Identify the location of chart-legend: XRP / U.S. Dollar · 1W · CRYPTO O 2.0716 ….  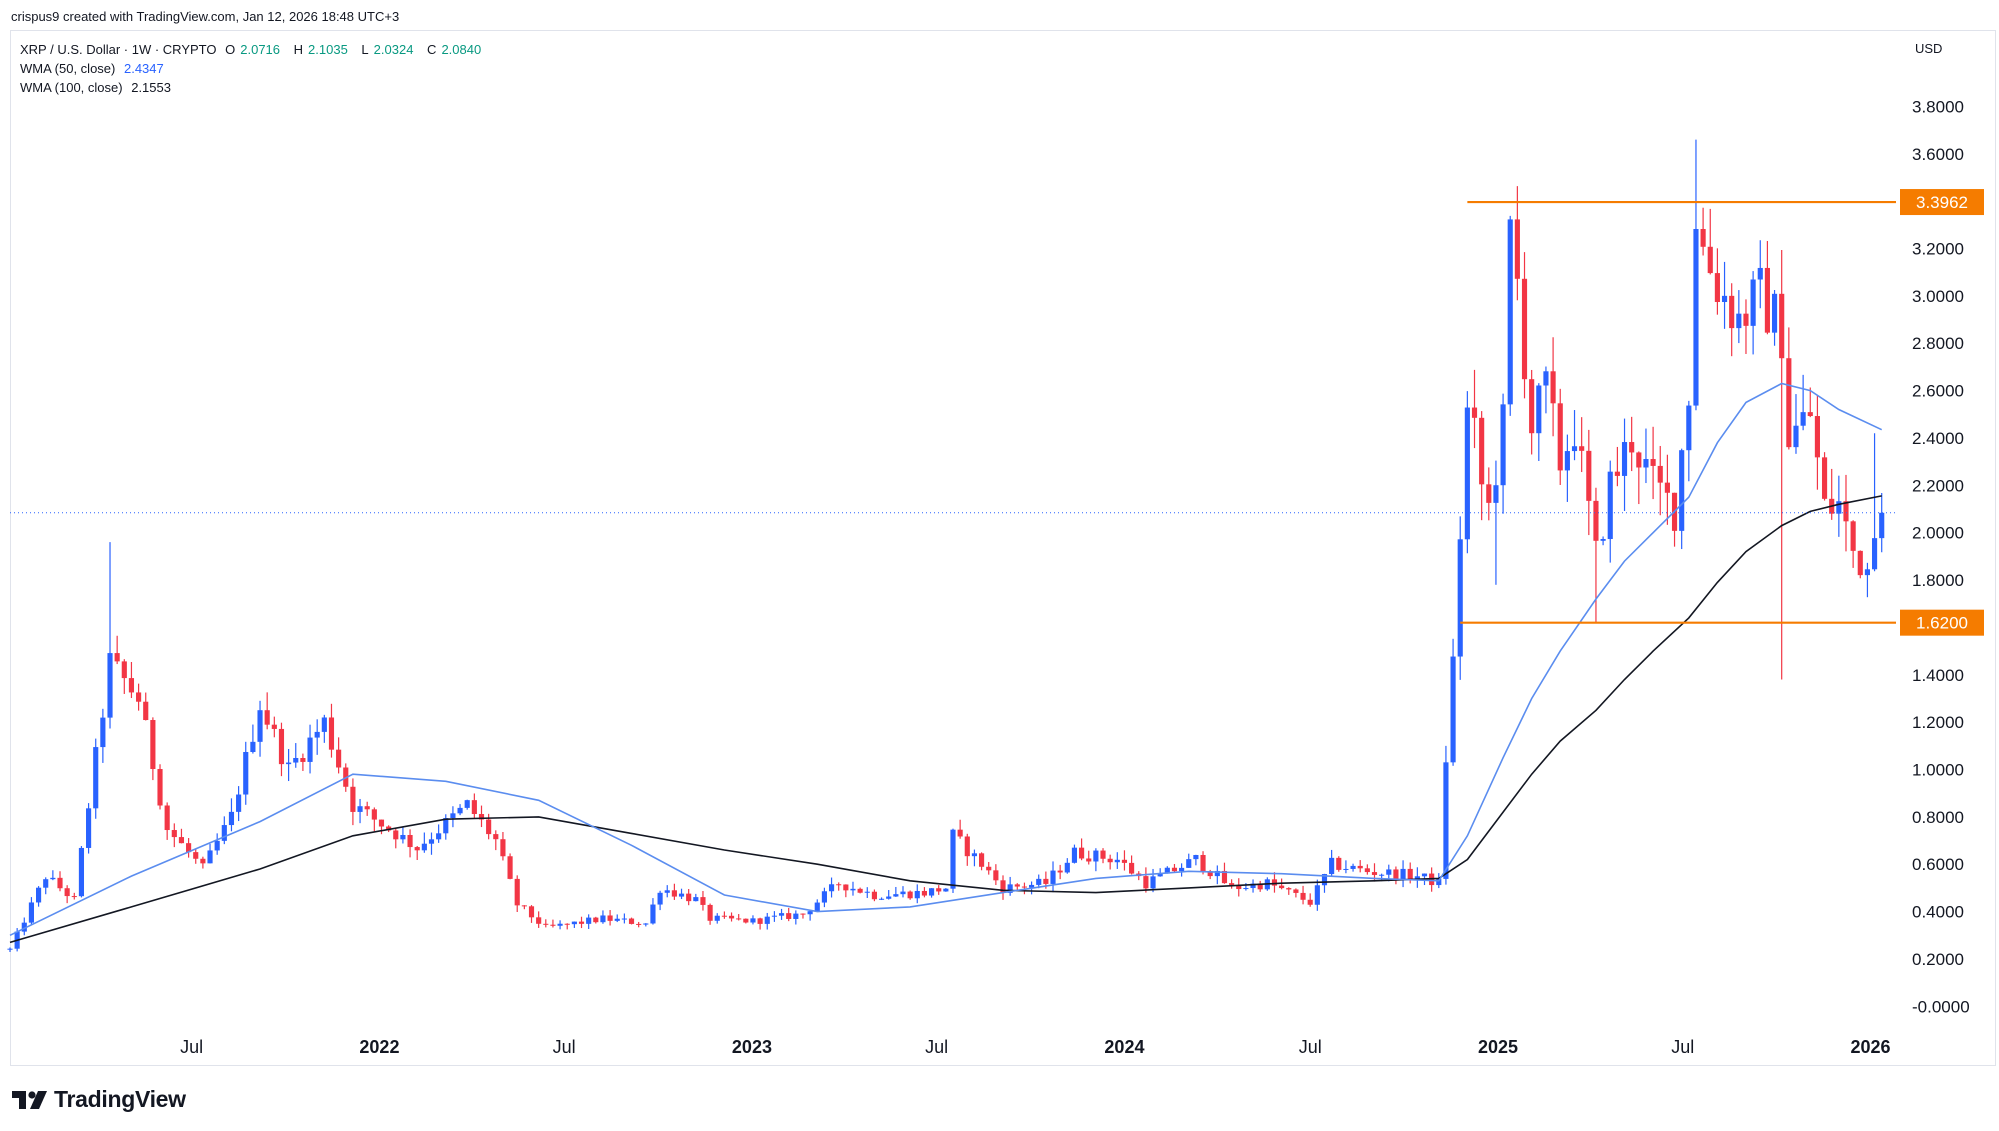
(255, 68).